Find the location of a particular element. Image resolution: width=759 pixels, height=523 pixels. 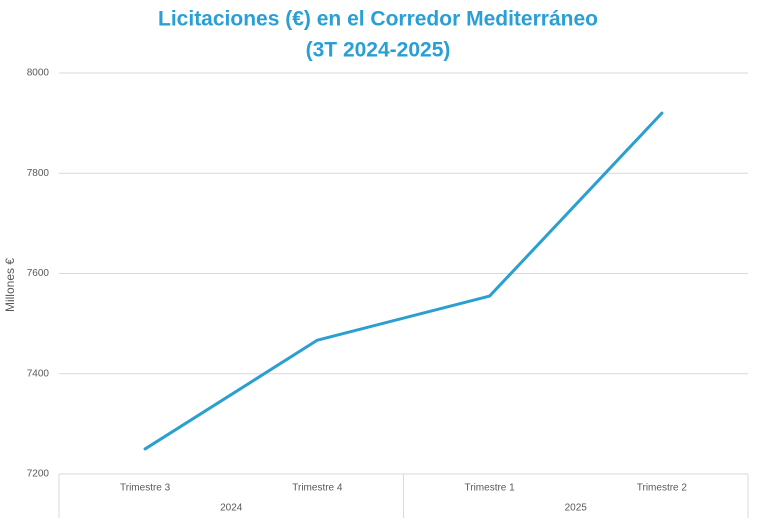

x-tick-label: Trimestre 2 is located at coordinates (662, 488).